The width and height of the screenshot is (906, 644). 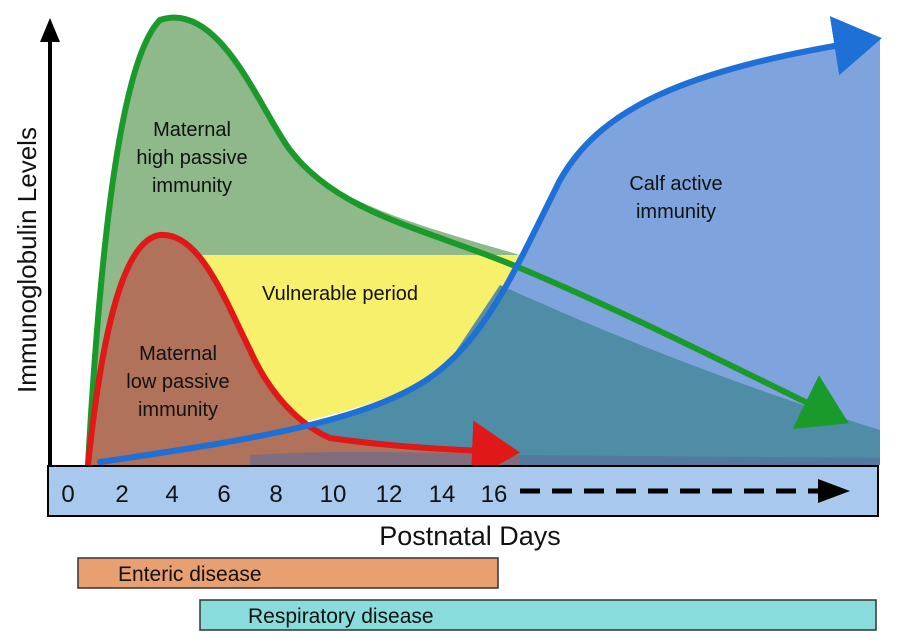 I want to click on y-axis-arrow-icon, so click(x=50, y=30).